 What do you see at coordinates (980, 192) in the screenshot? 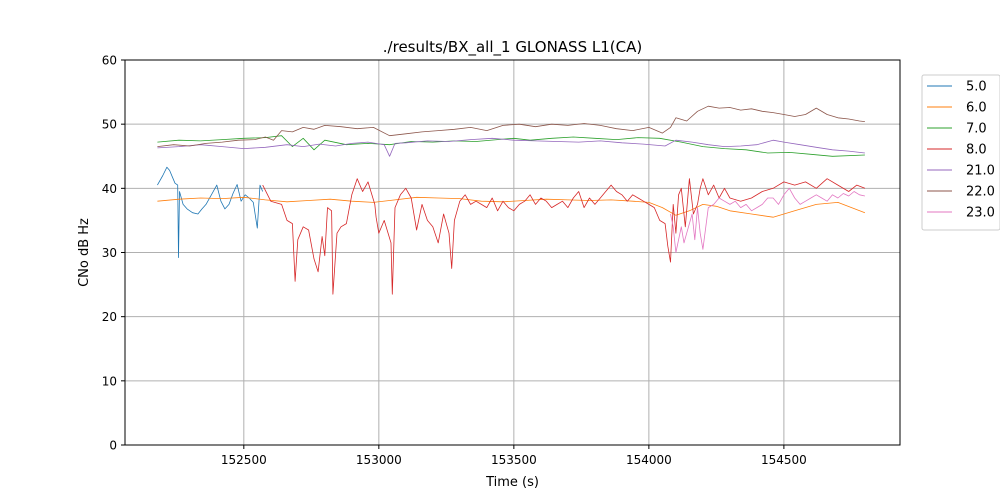
I see `legend-label: 22.0` at bounding box center [980, 192].